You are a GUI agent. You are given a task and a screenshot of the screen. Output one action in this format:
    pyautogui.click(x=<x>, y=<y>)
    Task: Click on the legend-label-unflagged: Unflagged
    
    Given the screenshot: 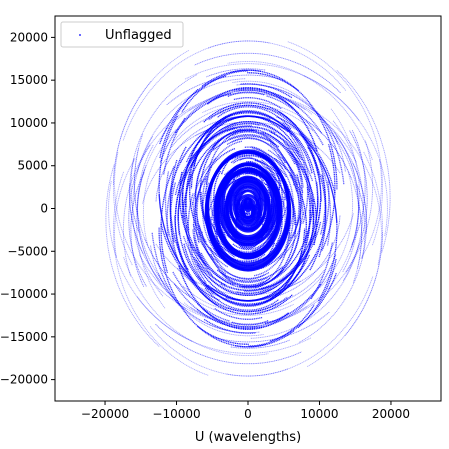 What is the action you would take?
    pyautogui.click(x=138, y=35)
    